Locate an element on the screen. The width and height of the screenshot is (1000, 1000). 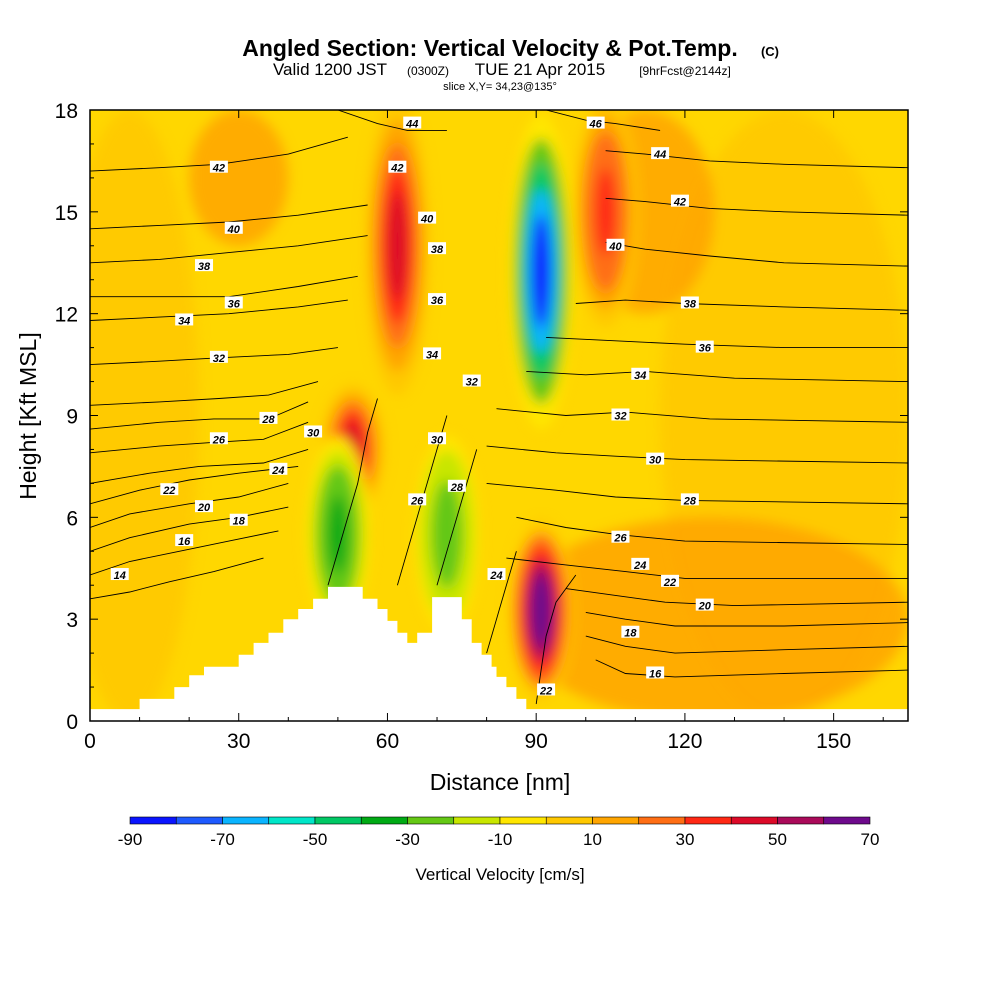
contour-label: 14 is located at coordinates (120, 576).